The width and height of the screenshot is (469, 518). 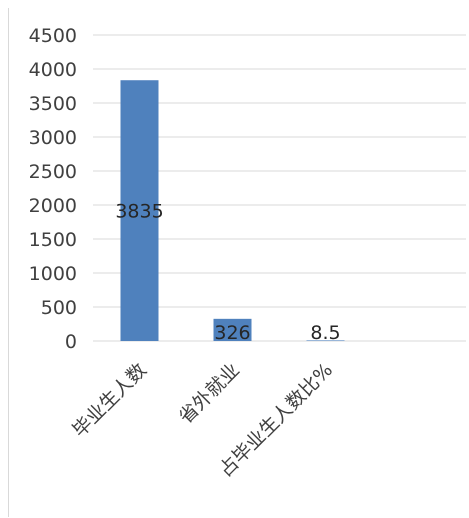 What do you see at coordinates (227, 272) in the screenshot?
I see `data-labels: 3835 326 8.5` at bounding box center [227, 272].